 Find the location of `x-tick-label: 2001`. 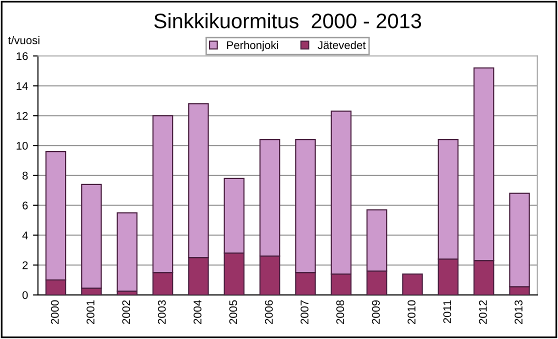

x-tick-label: 2001 is located at coordinates (90, 312).